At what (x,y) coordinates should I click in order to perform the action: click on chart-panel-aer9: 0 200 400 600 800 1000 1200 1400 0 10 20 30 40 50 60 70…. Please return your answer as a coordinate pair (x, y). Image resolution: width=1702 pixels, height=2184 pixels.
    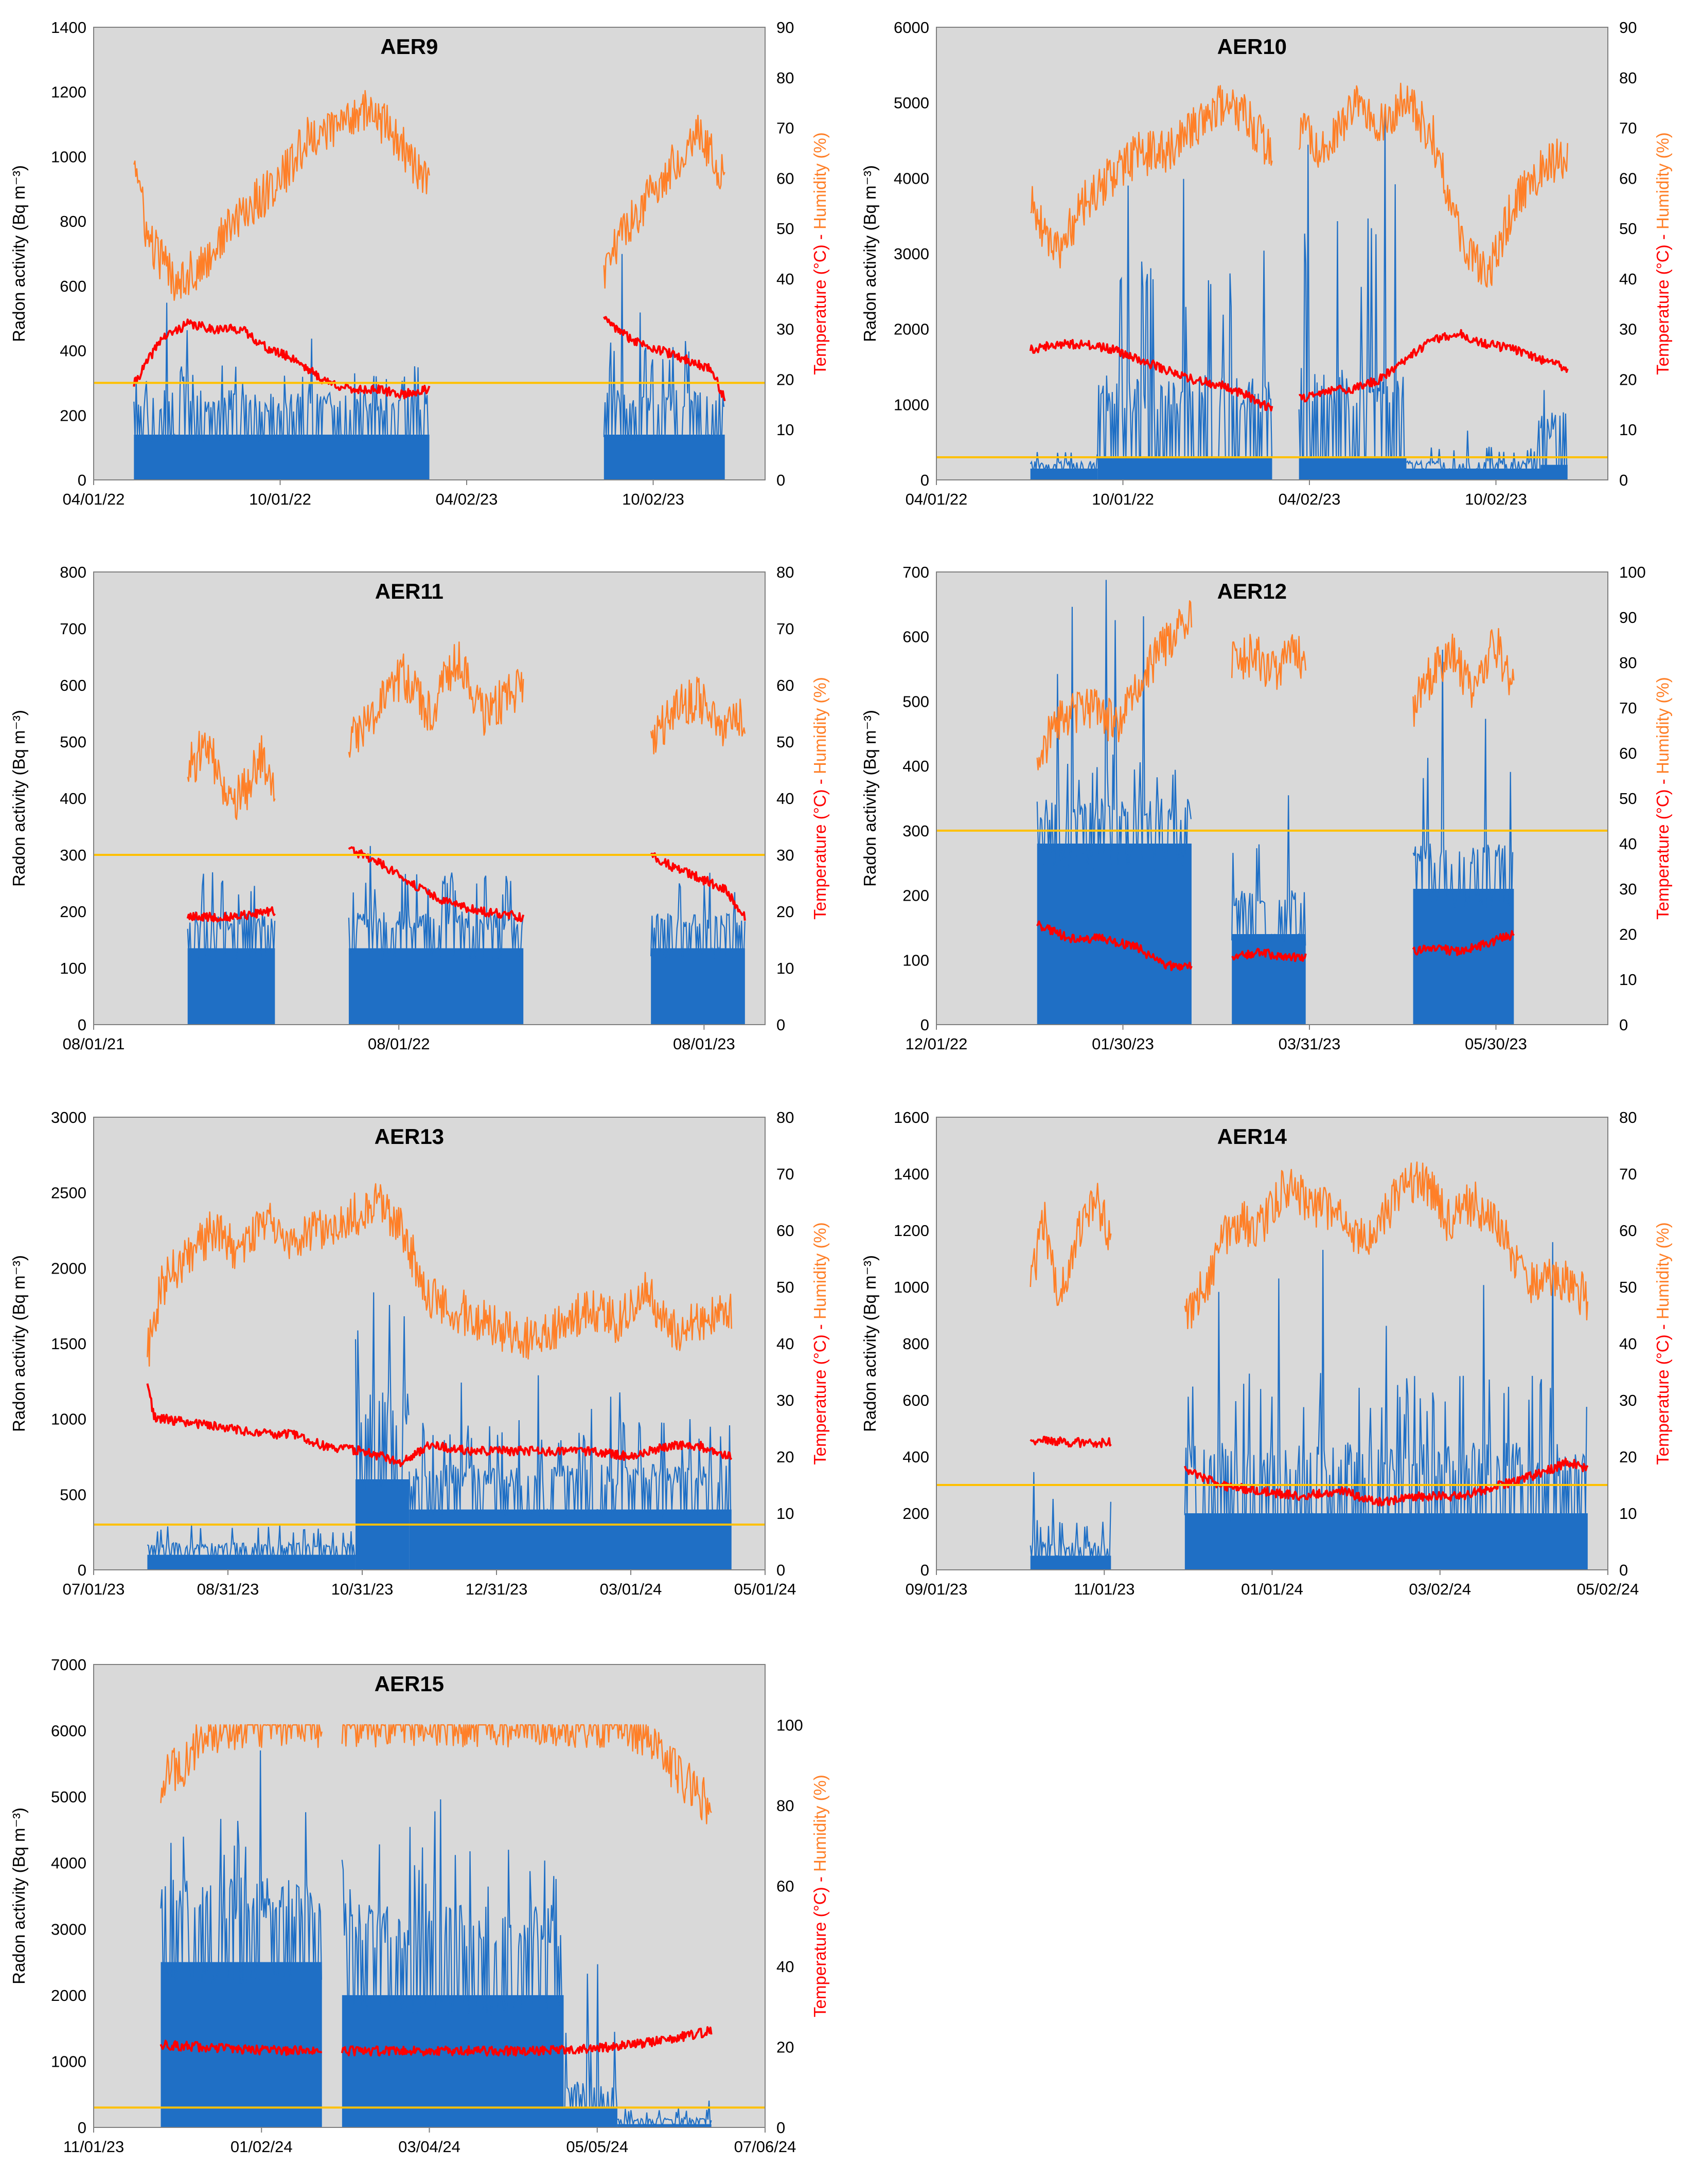
    Looking at the image, I should click on (419, 263).